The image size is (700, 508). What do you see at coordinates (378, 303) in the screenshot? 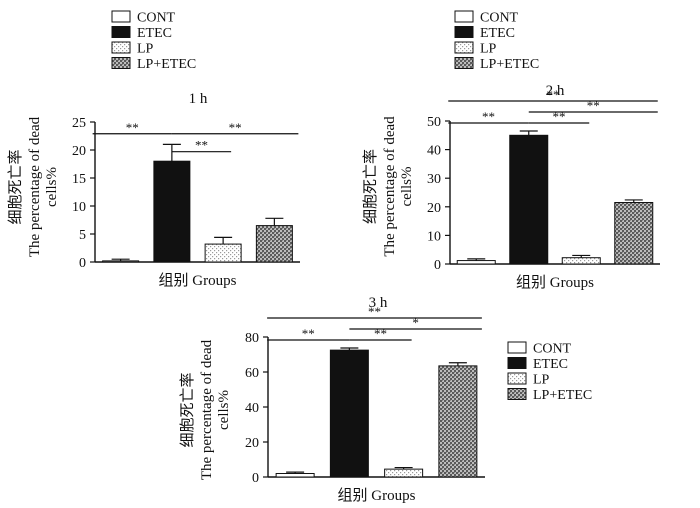
I see `chart-title: 3 h` at bounding box center [378, 303].